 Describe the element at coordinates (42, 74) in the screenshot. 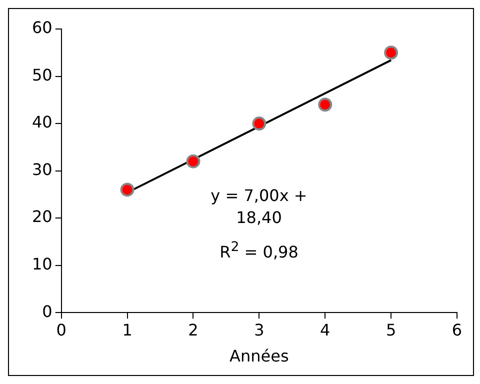

I see `y-tick-label: 50` at that location.